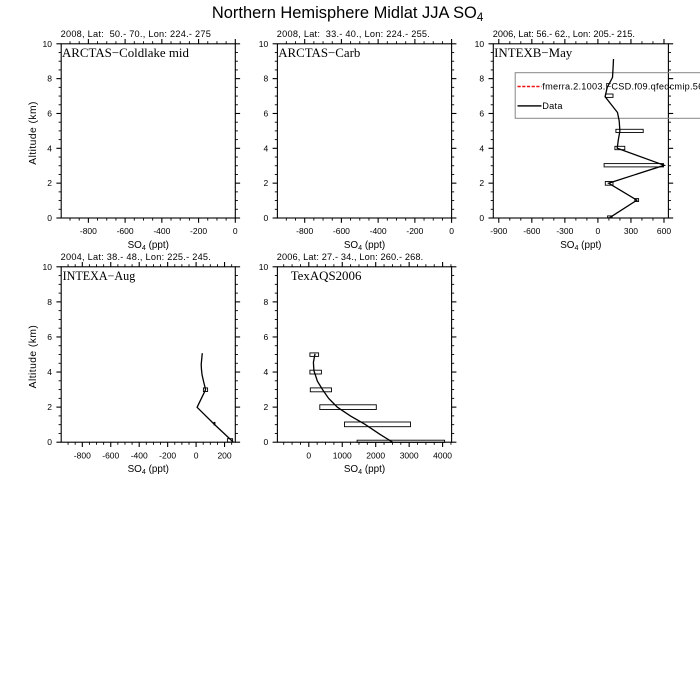 The image size is (700, 700). What do you see at coordinates (552, 106) in the screenshot?
I see `svg-text: Data` at bounding box center [552, 106].